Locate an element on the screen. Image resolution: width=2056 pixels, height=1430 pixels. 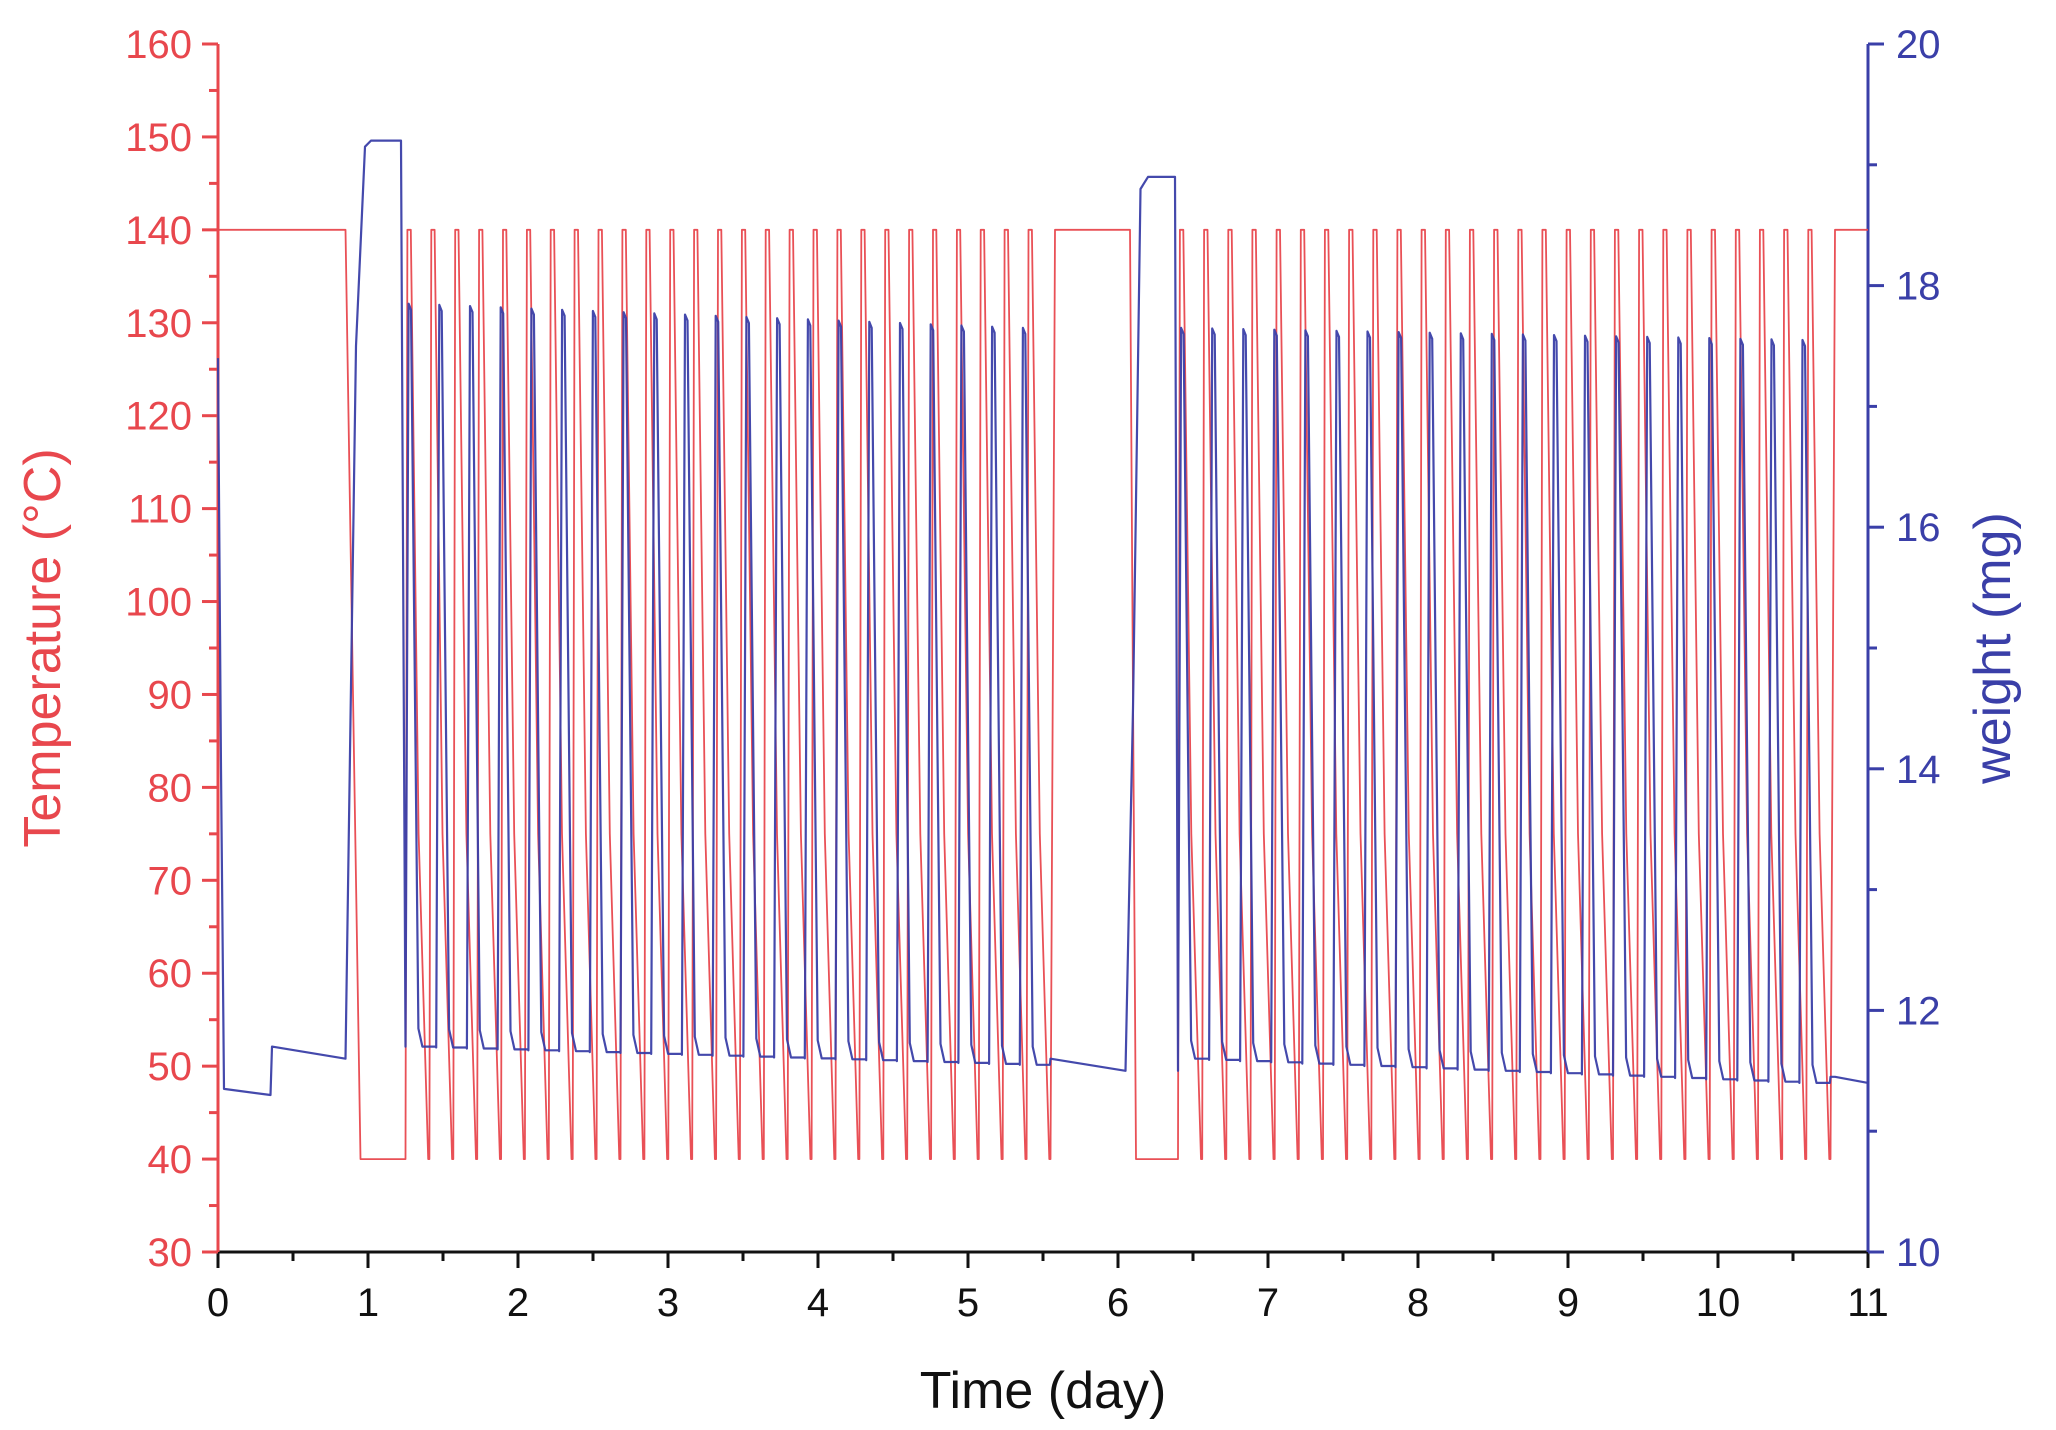
y-right-tick-label: 12 is located at coordinates (1918, 1011).